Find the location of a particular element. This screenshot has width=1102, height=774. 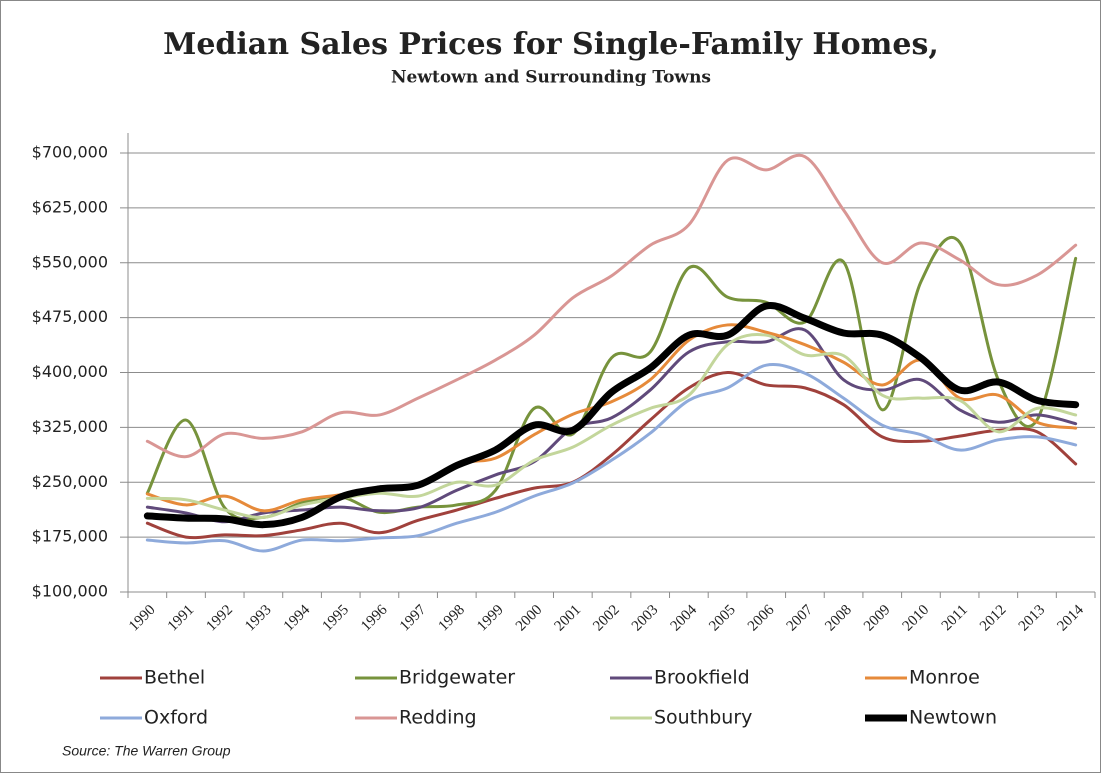

y-tick-label: $100,000 is located at coordinates (70, 591).